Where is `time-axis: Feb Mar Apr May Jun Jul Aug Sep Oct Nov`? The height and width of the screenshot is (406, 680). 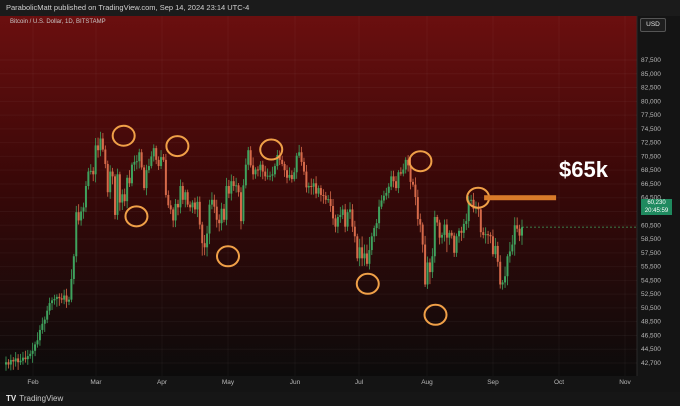 time-axis: Feb Mar Apr May Jun Jul Aug Sep Oct Nov is located at coordinates (329, 382).